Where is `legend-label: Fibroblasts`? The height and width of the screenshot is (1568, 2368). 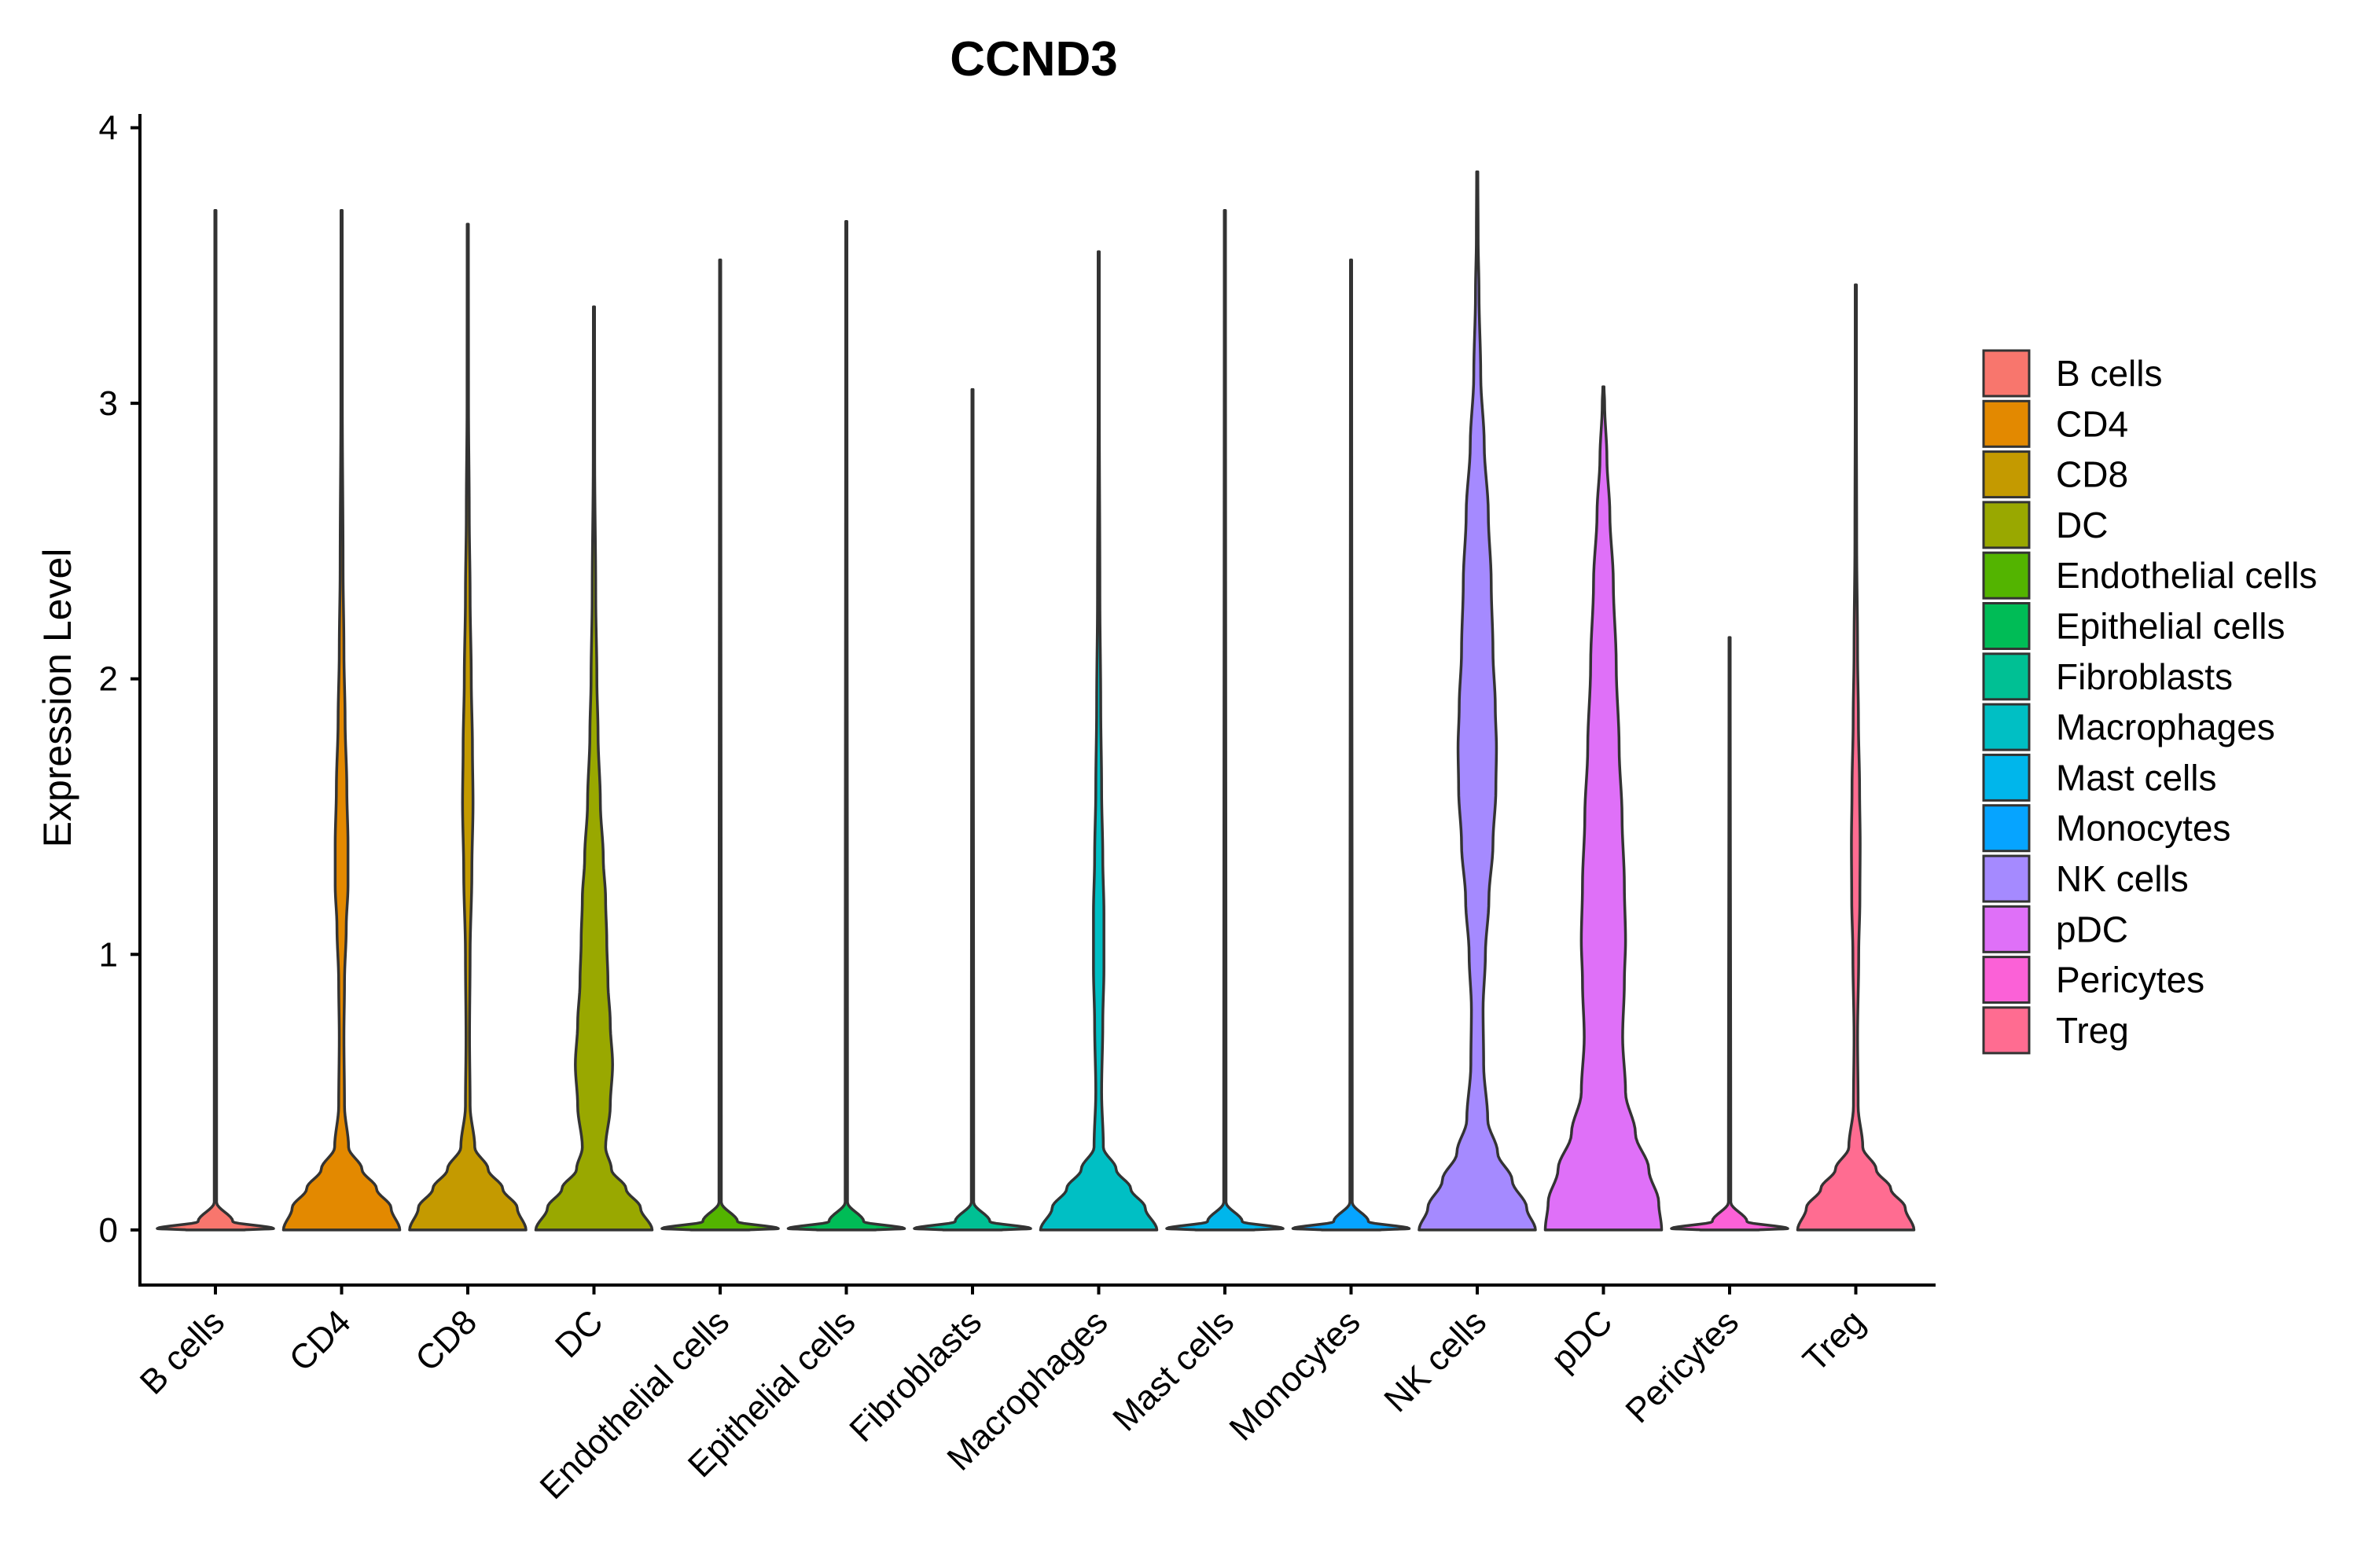 legend-label: Fibroblasts is located at coordinates (2144, 676).